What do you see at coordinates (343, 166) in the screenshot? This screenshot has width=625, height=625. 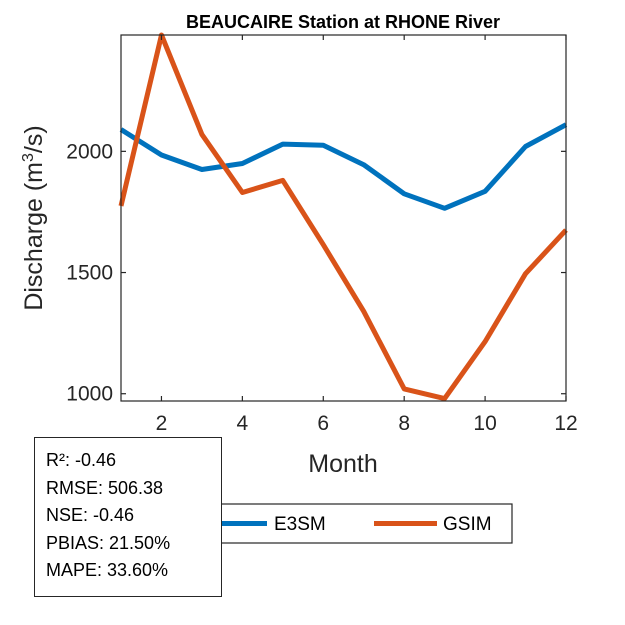 I see `series-line-e3sm` at bounding box center [343, 166].